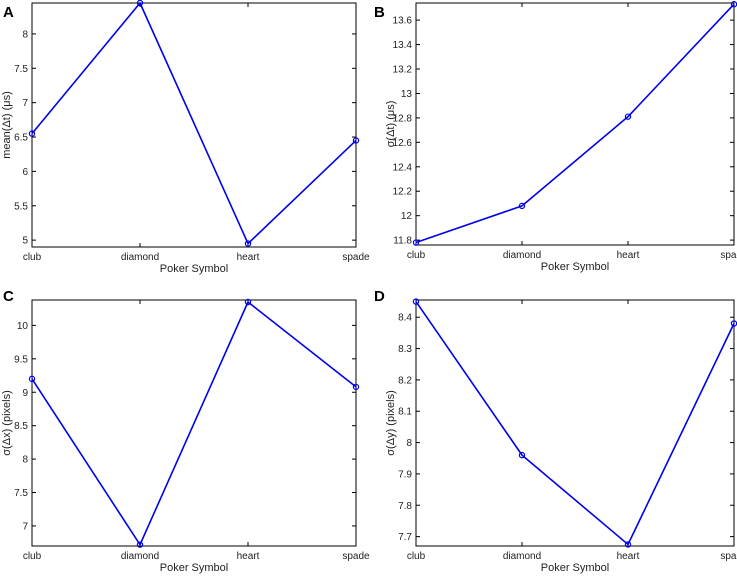  I want to click on y-tick-label: 12.8, so click(403, 118).